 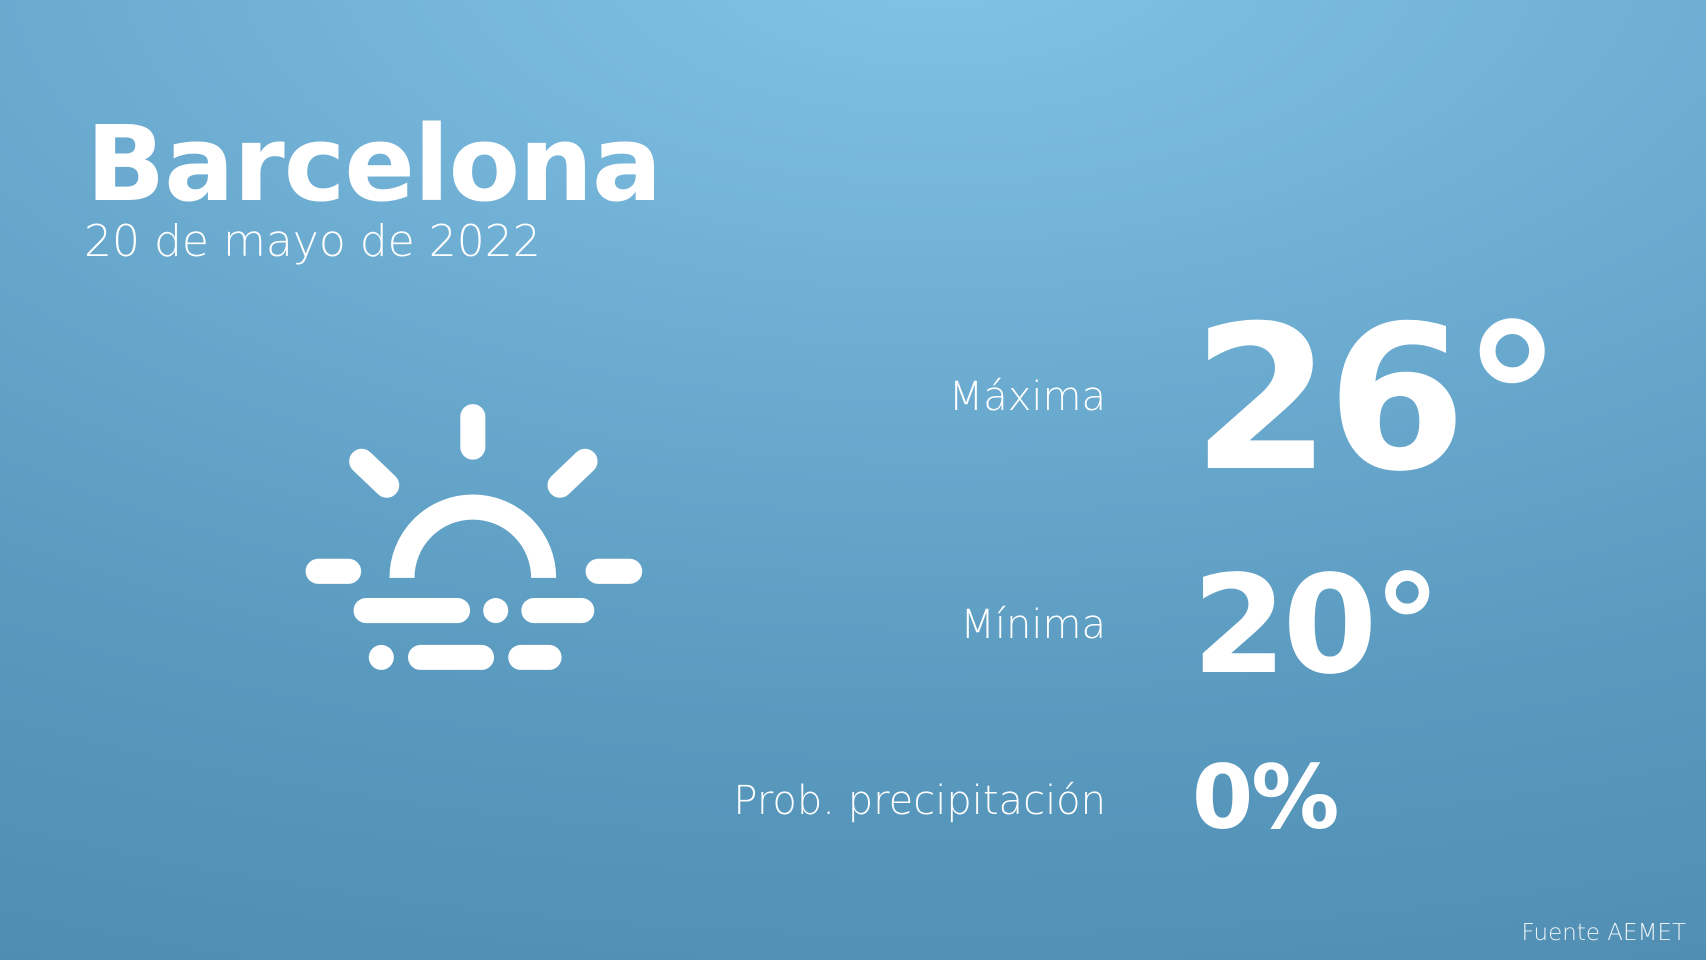 I want to click on source-credit: Fuente AEMET, so click(x=1603, y=933).